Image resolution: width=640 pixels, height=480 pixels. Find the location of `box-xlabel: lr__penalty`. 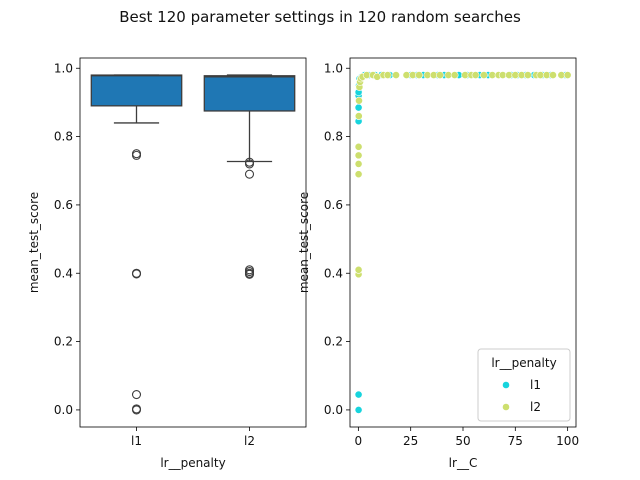

box-xlabel: lr__penalty is located at coordinates (192, 463).